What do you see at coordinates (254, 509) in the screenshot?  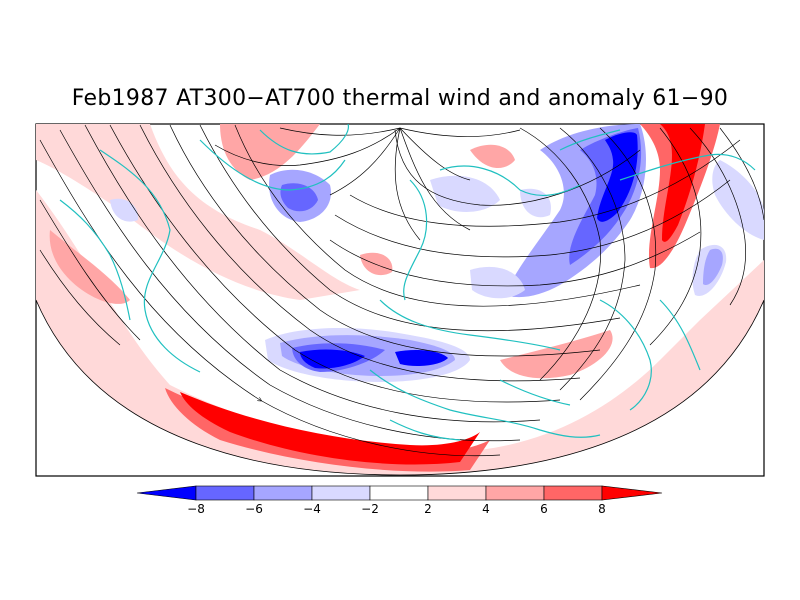 I see `colorbar-tick-label: −6` at bounding box center [254, 509].